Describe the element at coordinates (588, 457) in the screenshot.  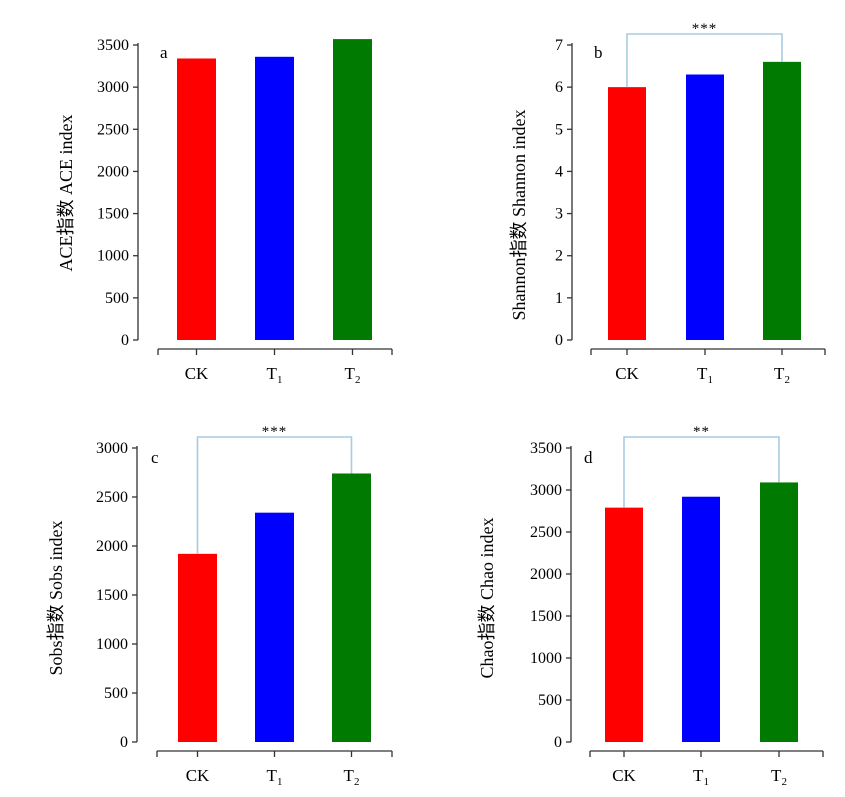
I see `panel-letter: d` at that location.